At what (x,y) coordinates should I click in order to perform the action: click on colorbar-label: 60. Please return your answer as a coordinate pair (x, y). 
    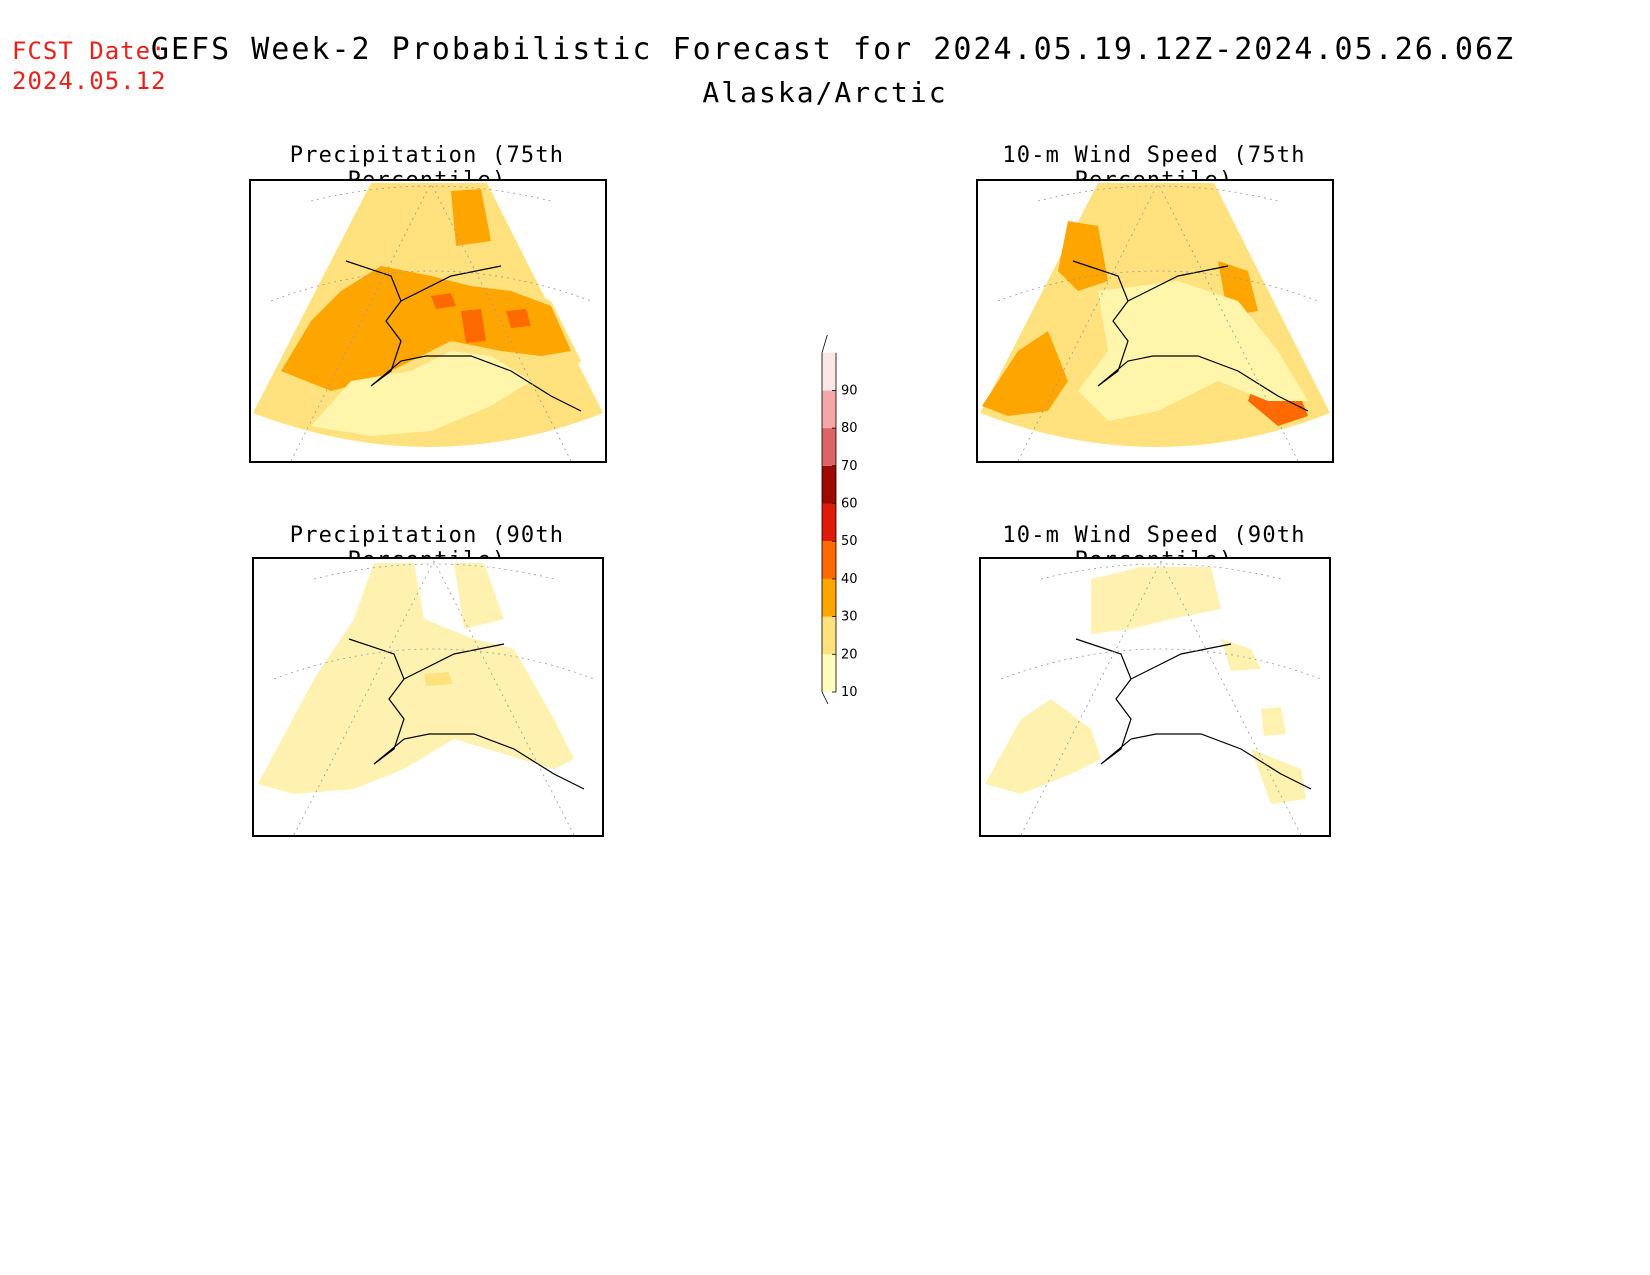
    Looking at the image, I should click on (849, 504).